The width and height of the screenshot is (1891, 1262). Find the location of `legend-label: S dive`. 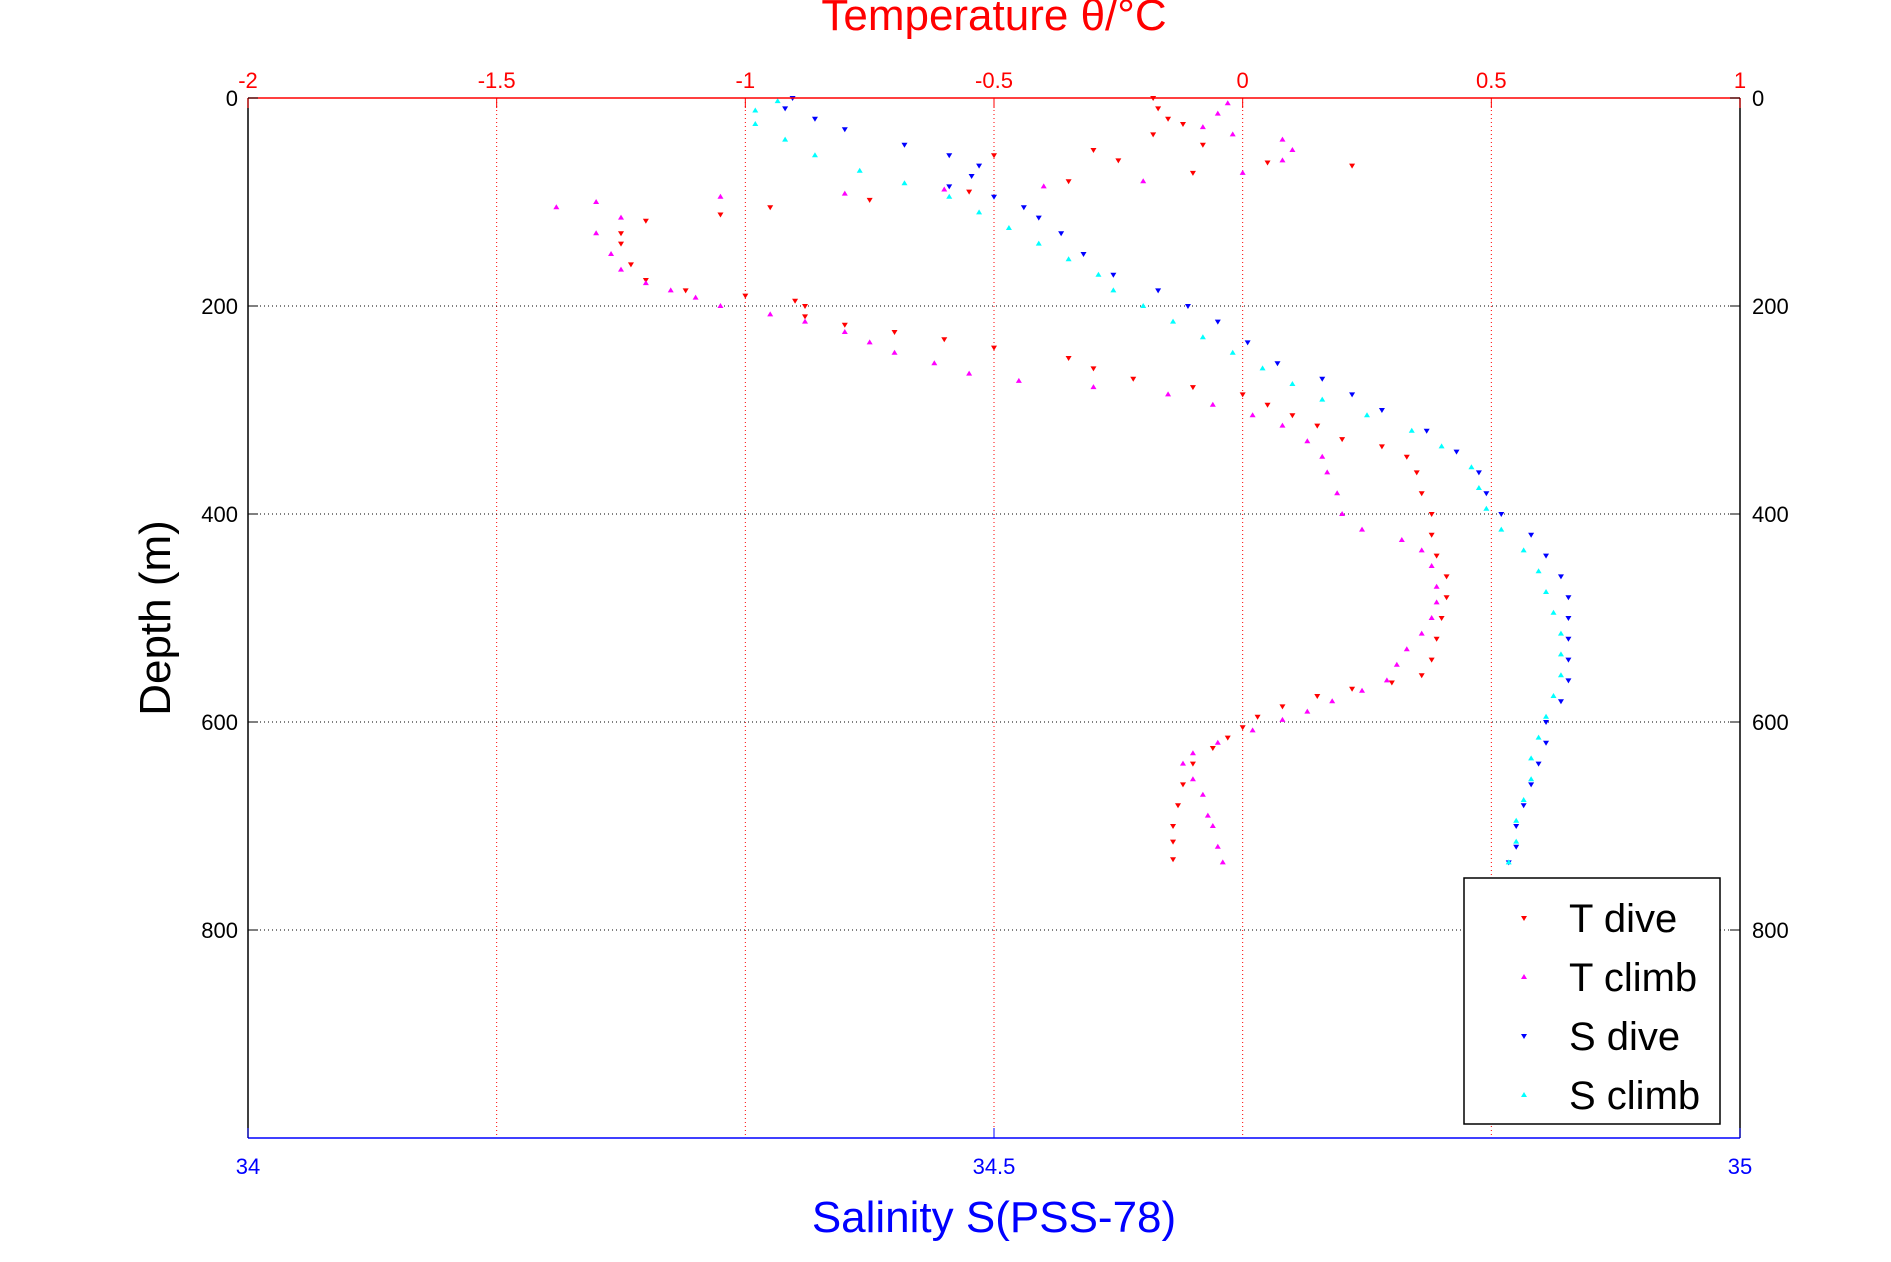

legend-label: S dive is located at coordinates (1624, 1037).